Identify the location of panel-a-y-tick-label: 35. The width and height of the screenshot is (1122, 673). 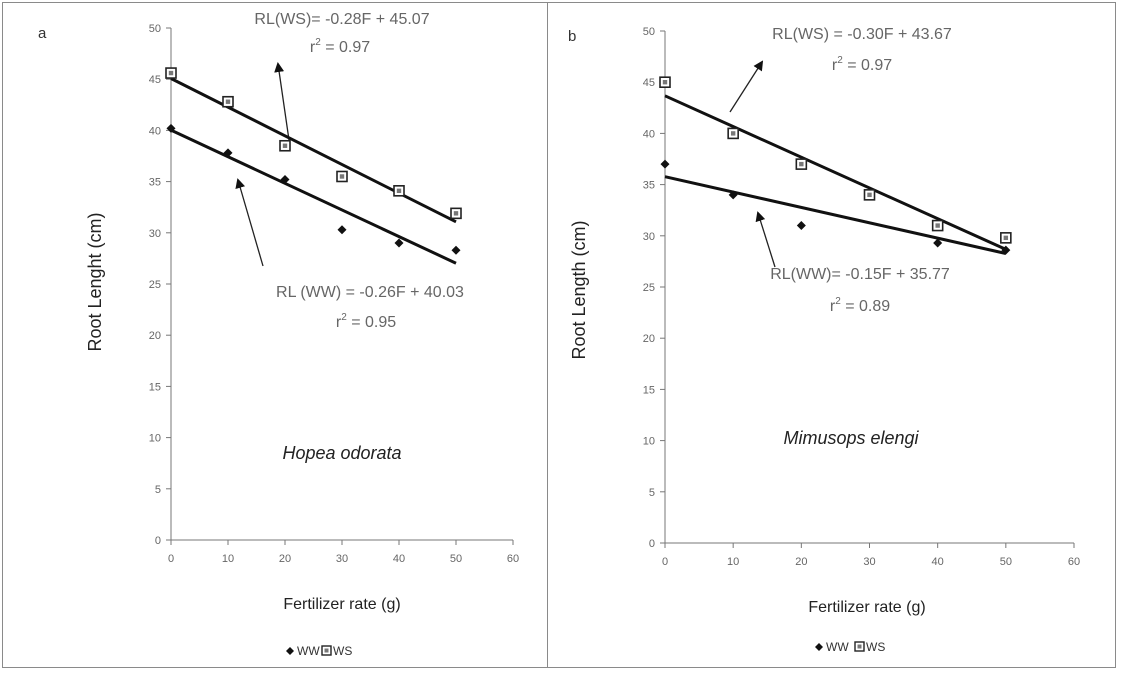
(155, 183).